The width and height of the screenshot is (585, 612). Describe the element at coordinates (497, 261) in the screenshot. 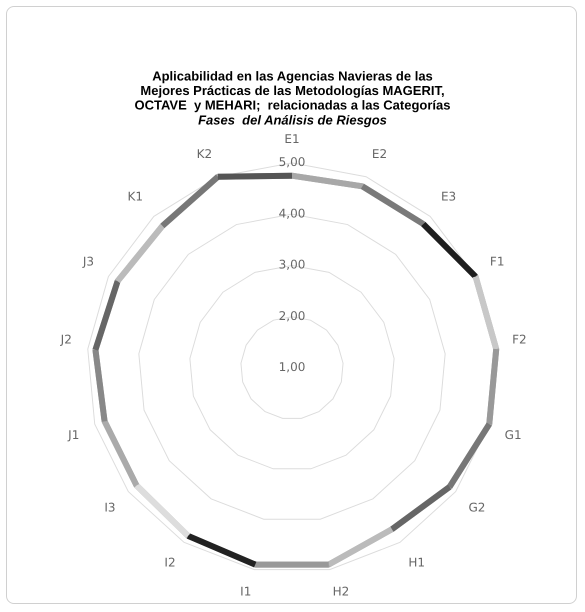

I see `spoke-label: F1` at that location.